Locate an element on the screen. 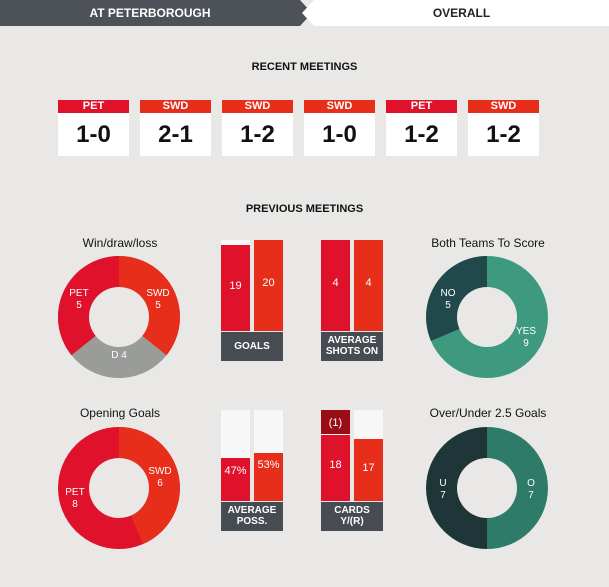 This screenshot has height=587, width=609. cards-swd-value: 17 is located at coordinates (368, 468).